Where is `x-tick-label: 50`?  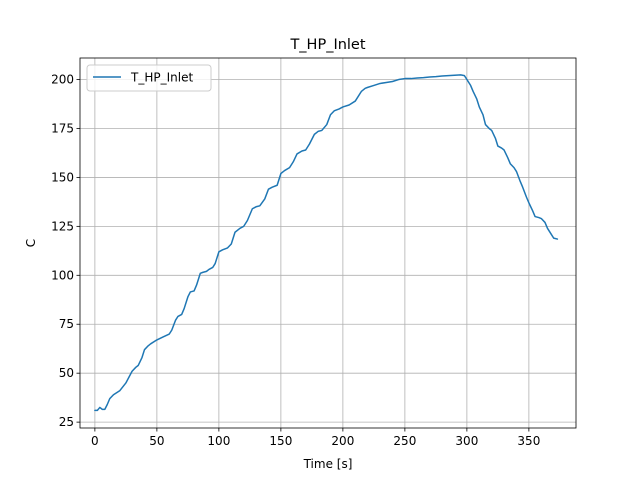 x-tick-label: 50 is located at coordinates (156, 441).